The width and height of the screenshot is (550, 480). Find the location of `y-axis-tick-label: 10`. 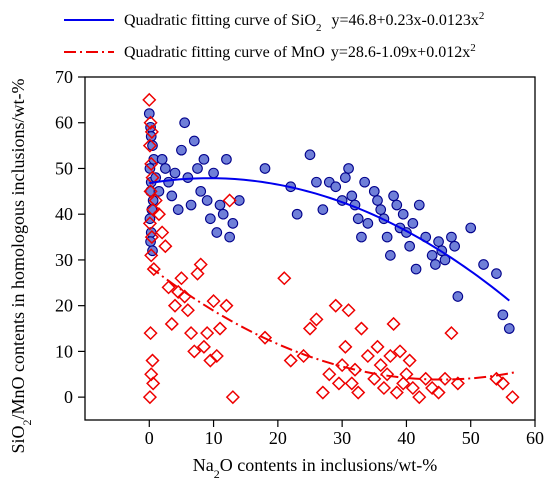

y-axis-tick-label: 10 is located at coordinates (64, 351).